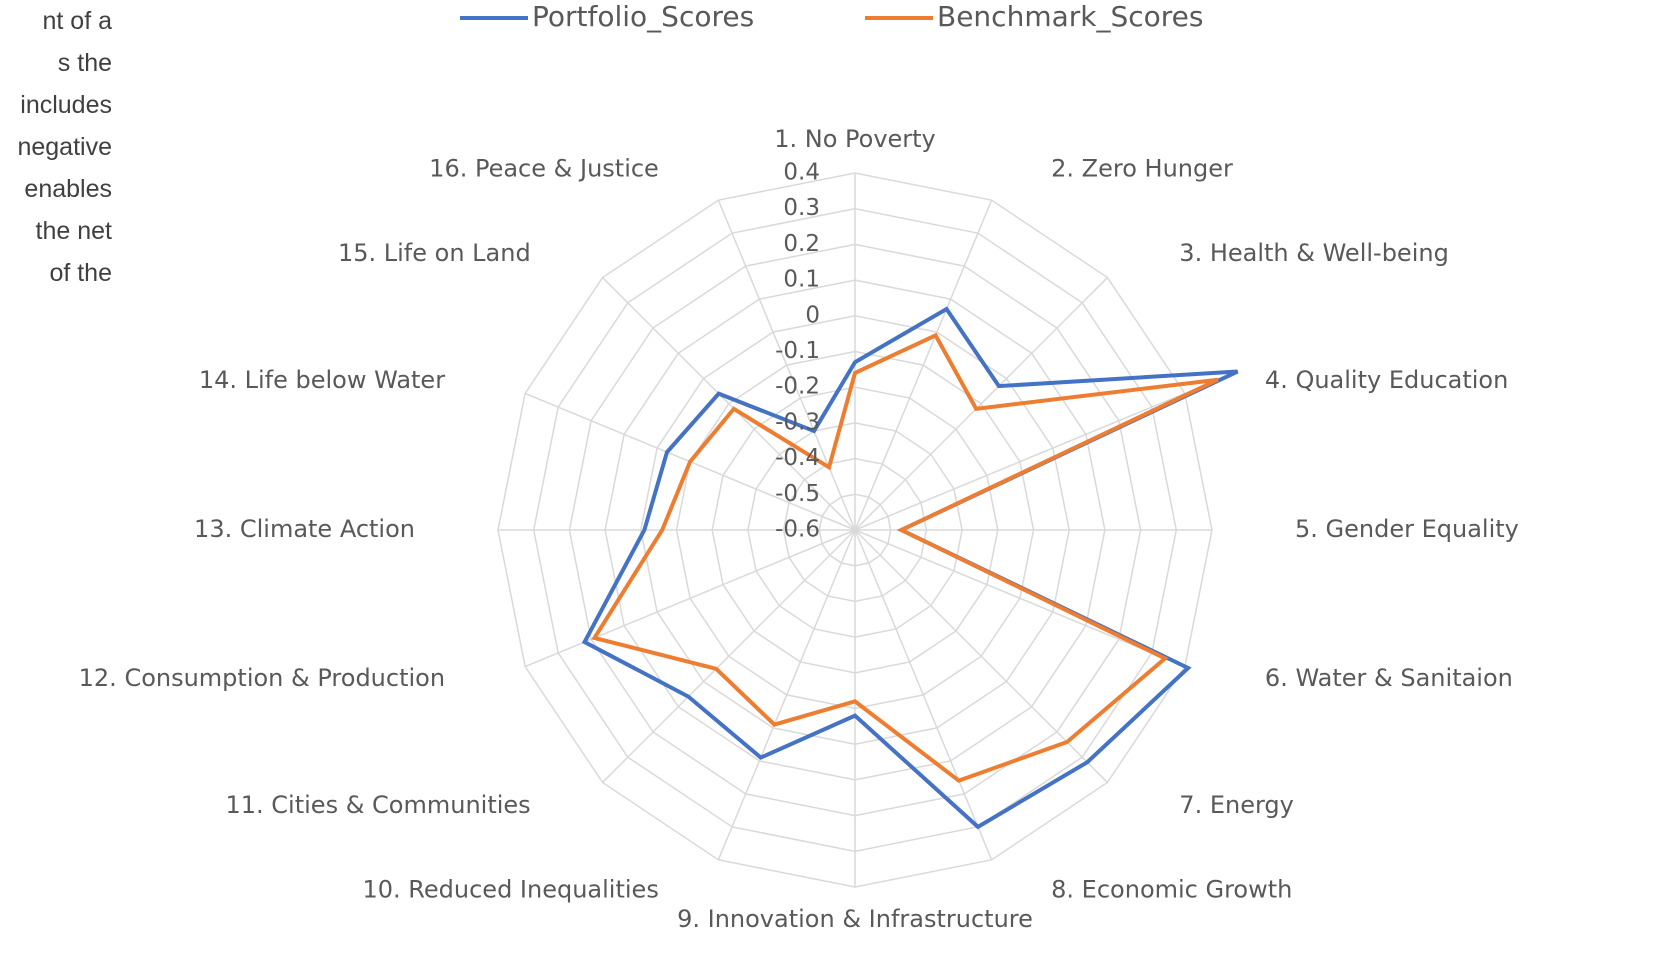  What do you see at coordinates (1314, 253) in the screenshot?
I see `category-label: 3. Health & Well-being` at bounding box center [1314, 253].